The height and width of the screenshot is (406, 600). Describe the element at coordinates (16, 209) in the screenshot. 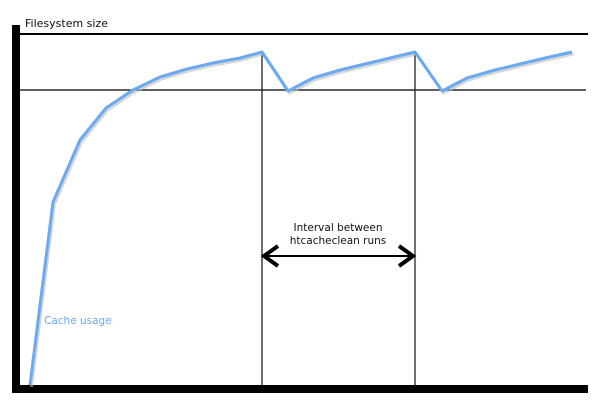

I see `y-axis` at that location.